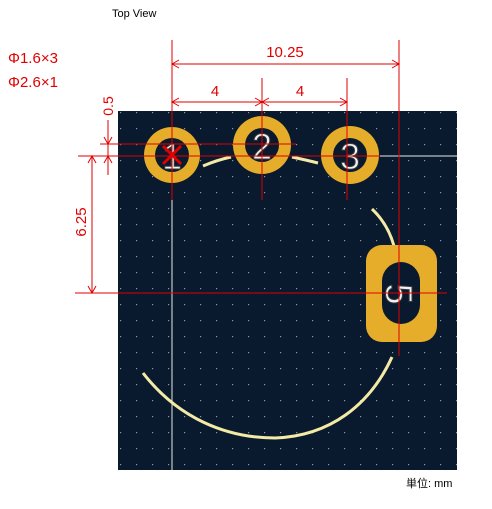 This screenshot has height=509, width=492. What do you see at coordinates (215, 91) in the screenshot?
I see `dim-4a-label: 4` at bounding box center [215, 91].